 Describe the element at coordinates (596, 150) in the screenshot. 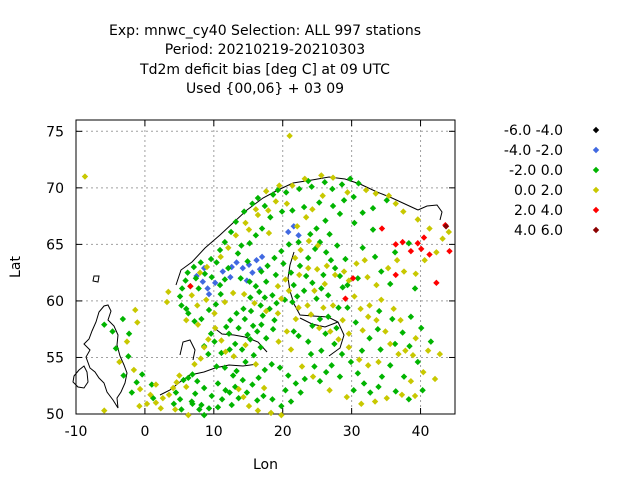

I see `legend-marker` at that location.